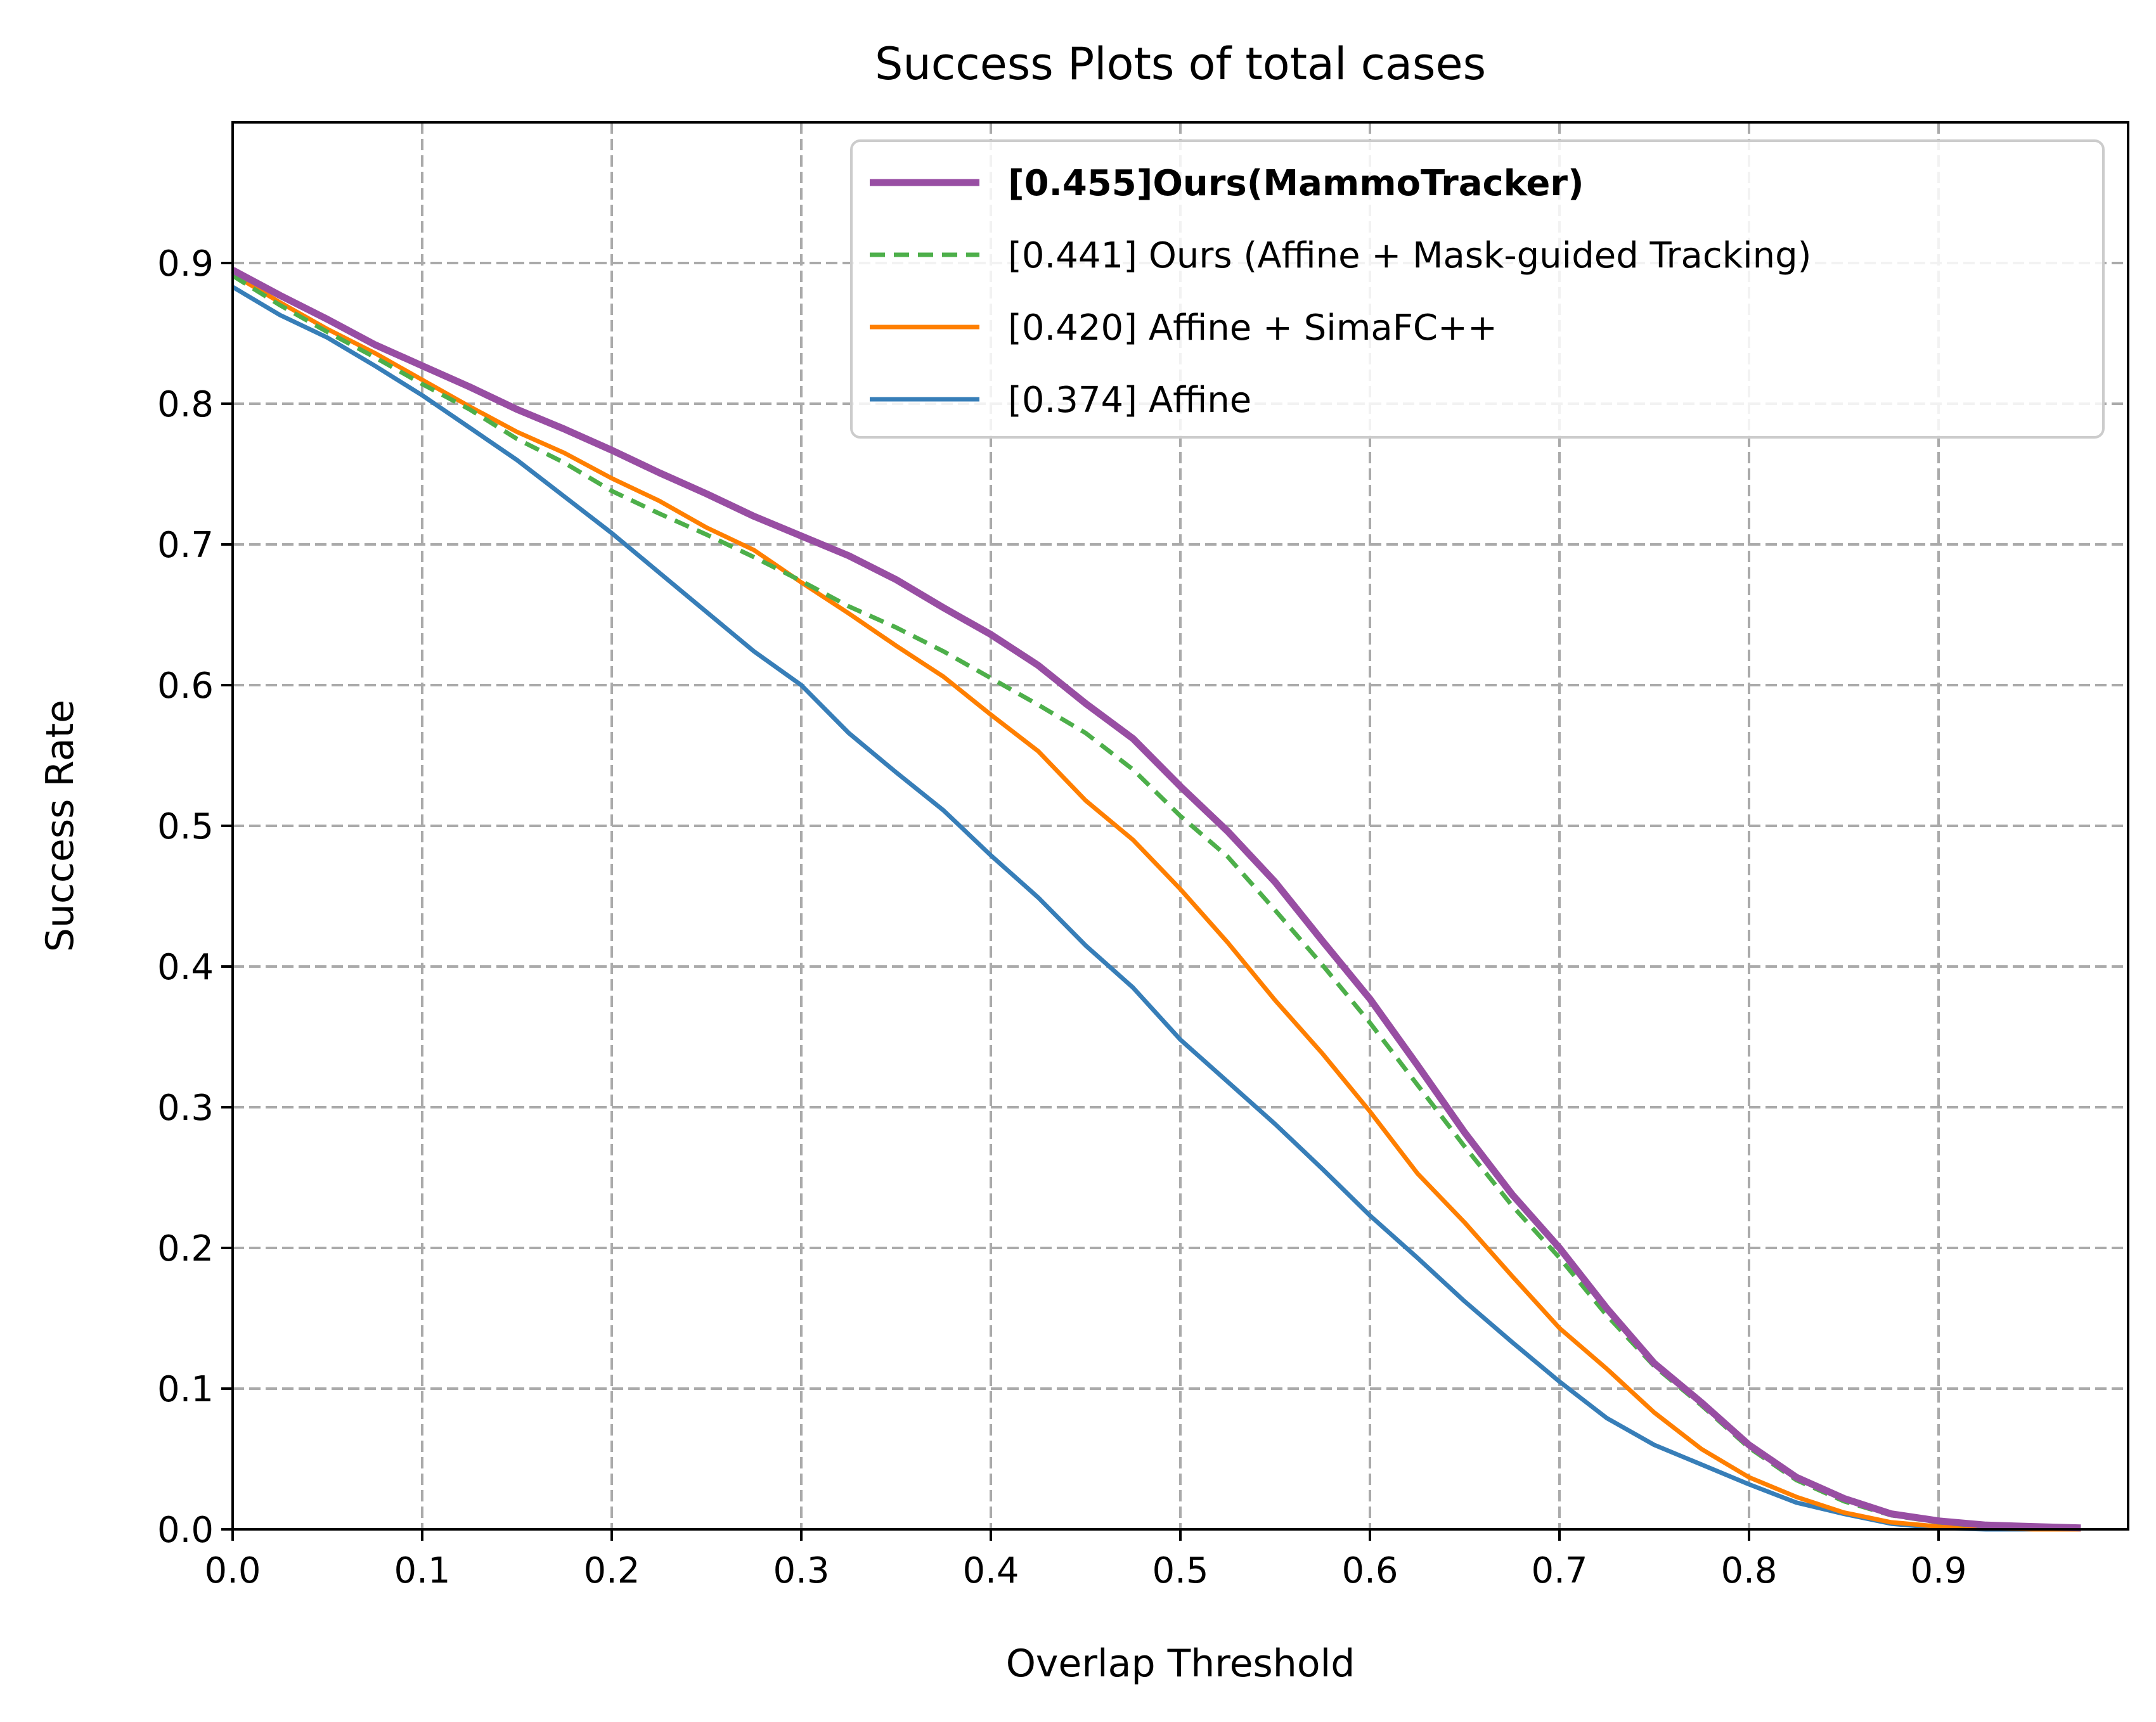 Image resolution: width=2156 pixels, height=1722 pixels. What do you see at coordinates (1180, 64) in the screenshot?
I see `chart-title: Success Plots of total cases` at bounding box center [1180, 64].